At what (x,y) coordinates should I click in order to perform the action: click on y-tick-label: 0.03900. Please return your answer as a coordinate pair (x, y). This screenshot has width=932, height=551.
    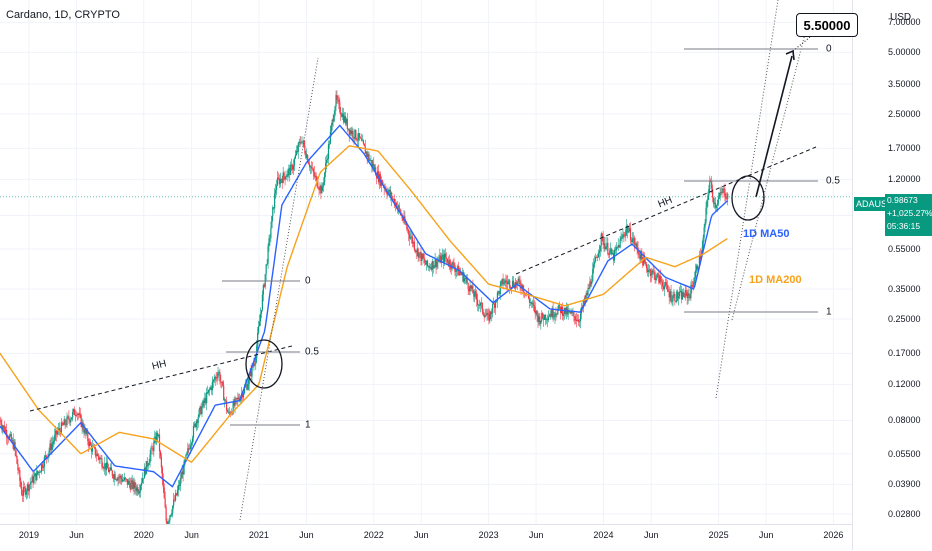
    Looking at the image, I should click on (904, 484).